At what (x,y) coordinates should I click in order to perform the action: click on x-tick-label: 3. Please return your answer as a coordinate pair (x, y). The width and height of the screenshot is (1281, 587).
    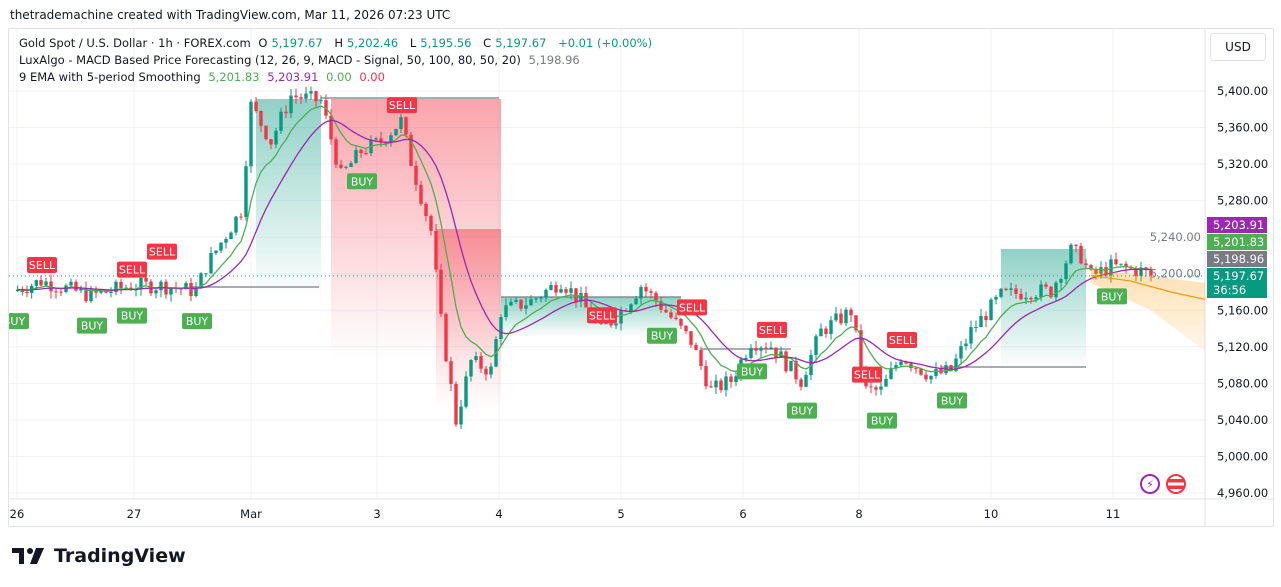
    Looking at the image, I should click on (376, 514).